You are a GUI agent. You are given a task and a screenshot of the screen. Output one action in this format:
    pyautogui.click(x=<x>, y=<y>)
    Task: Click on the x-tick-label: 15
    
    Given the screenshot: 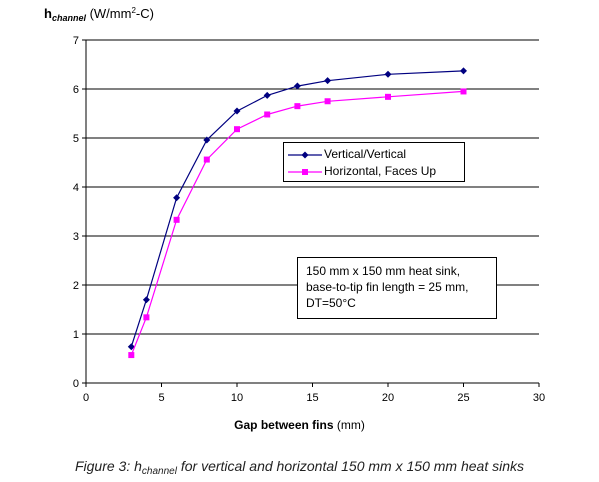 What is the action you would take?
    pyautogui.click(x=312, y=398)
    